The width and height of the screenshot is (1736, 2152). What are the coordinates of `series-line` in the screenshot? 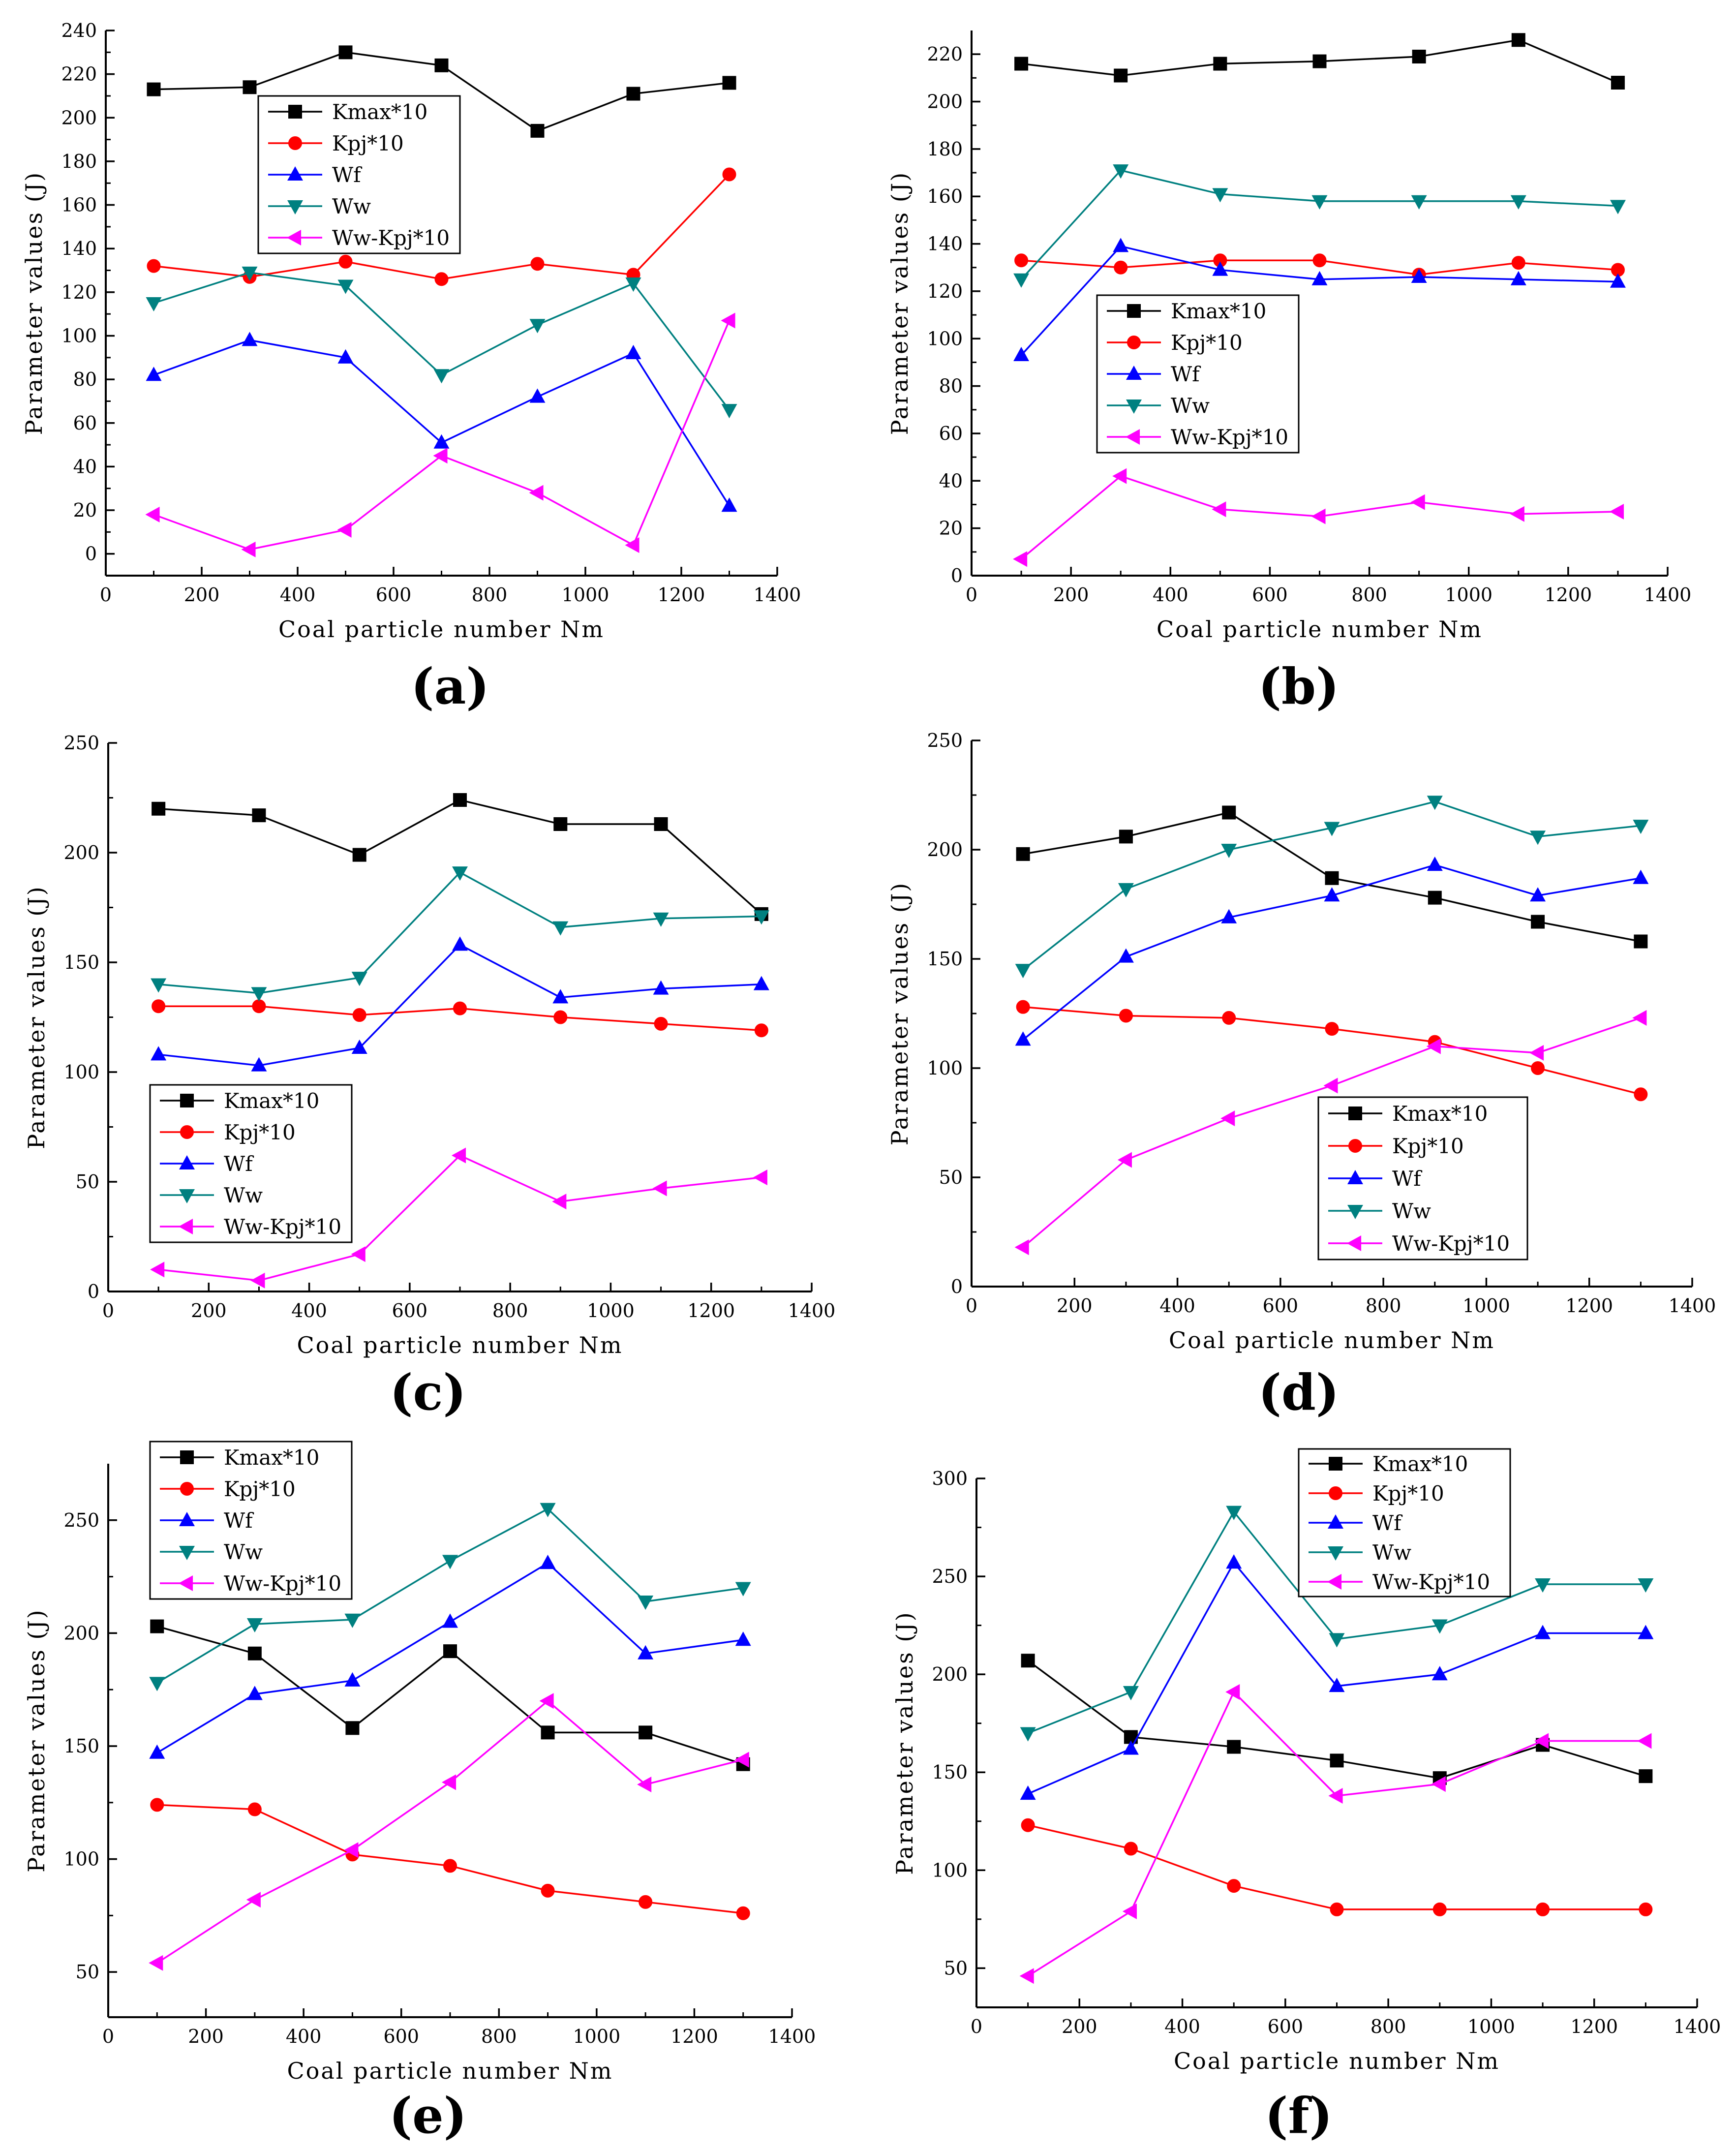 It's located at (460, 857).